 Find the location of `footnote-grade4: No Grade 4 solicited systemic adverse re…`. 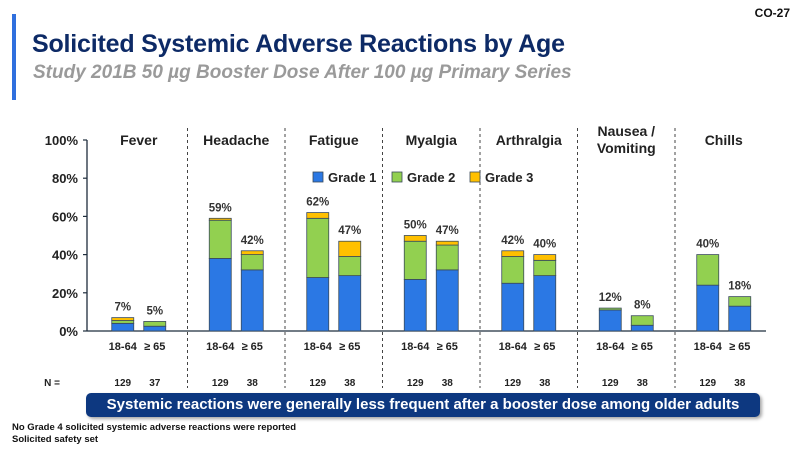

footnote-grade4: No Grade 4 solicited systemic adverse re… is located at coordinates (154, 427).